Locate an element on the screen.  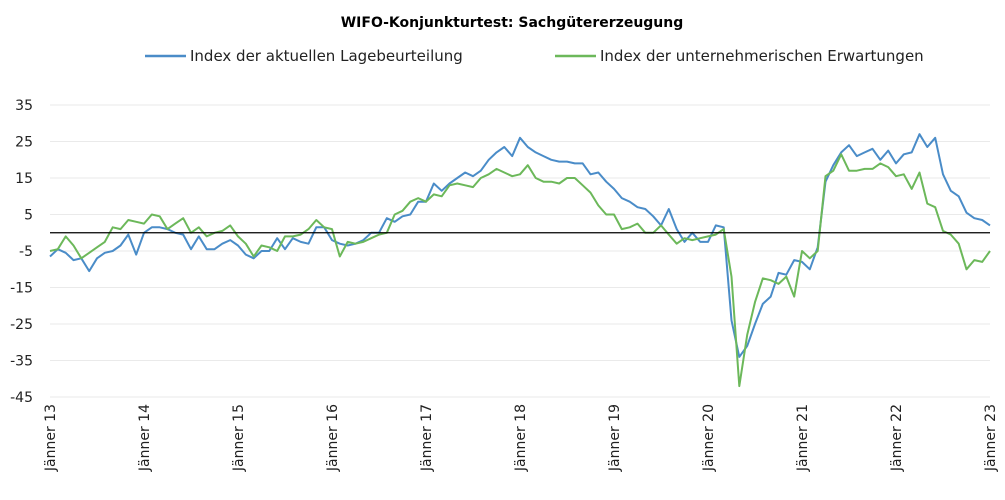
legend-label-erwartungen: Index der unternehmerischen Erwartungen is located at coordinates (762, 56).